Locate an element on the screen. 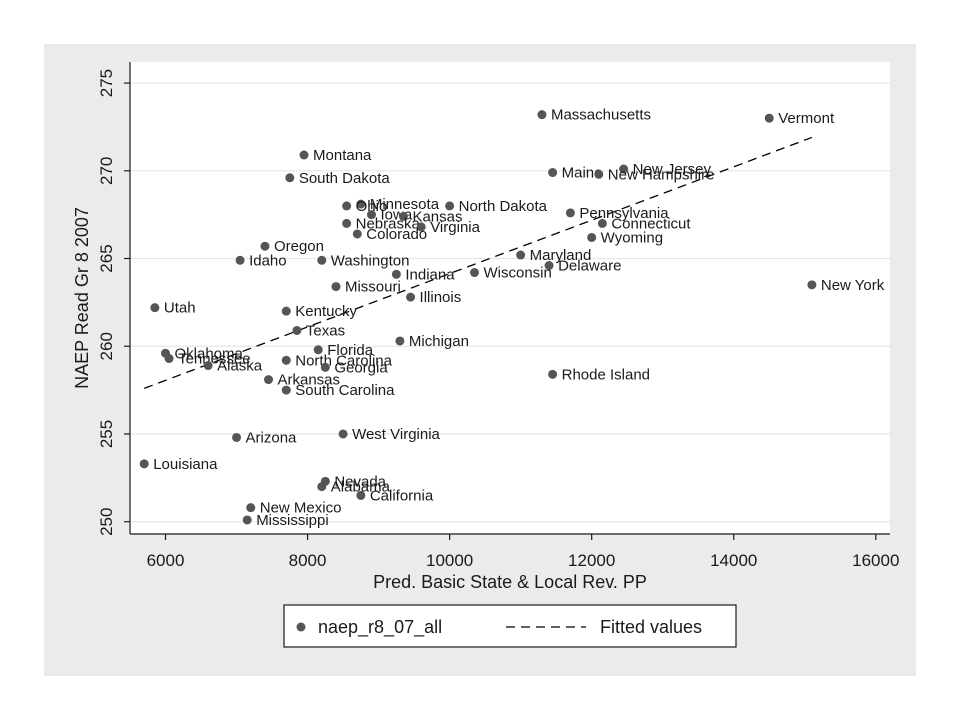  data-point-label: Oklahoma is located at coordinates (209, 353).